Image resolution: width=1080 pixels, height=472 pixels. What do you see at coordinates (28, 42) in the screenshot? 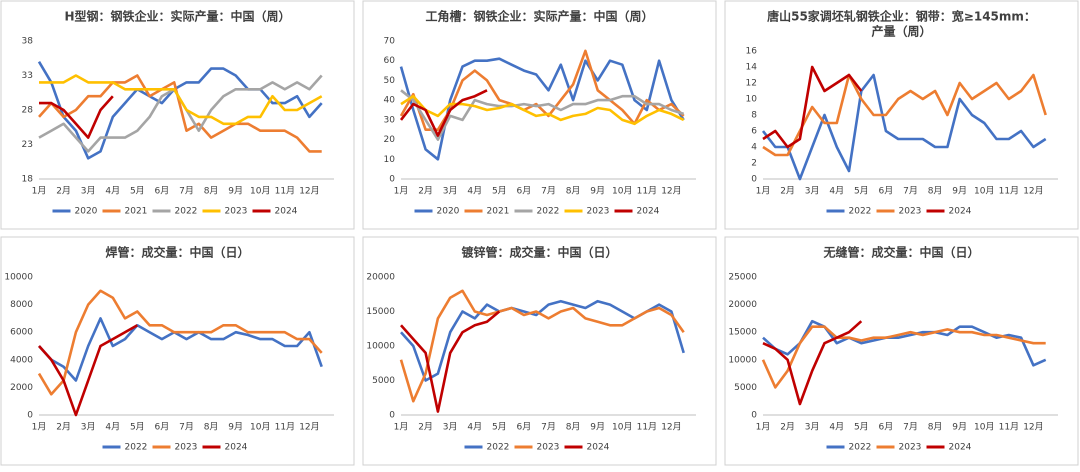
I see `y-tick-label: 38` at bounding box center [28, 42].